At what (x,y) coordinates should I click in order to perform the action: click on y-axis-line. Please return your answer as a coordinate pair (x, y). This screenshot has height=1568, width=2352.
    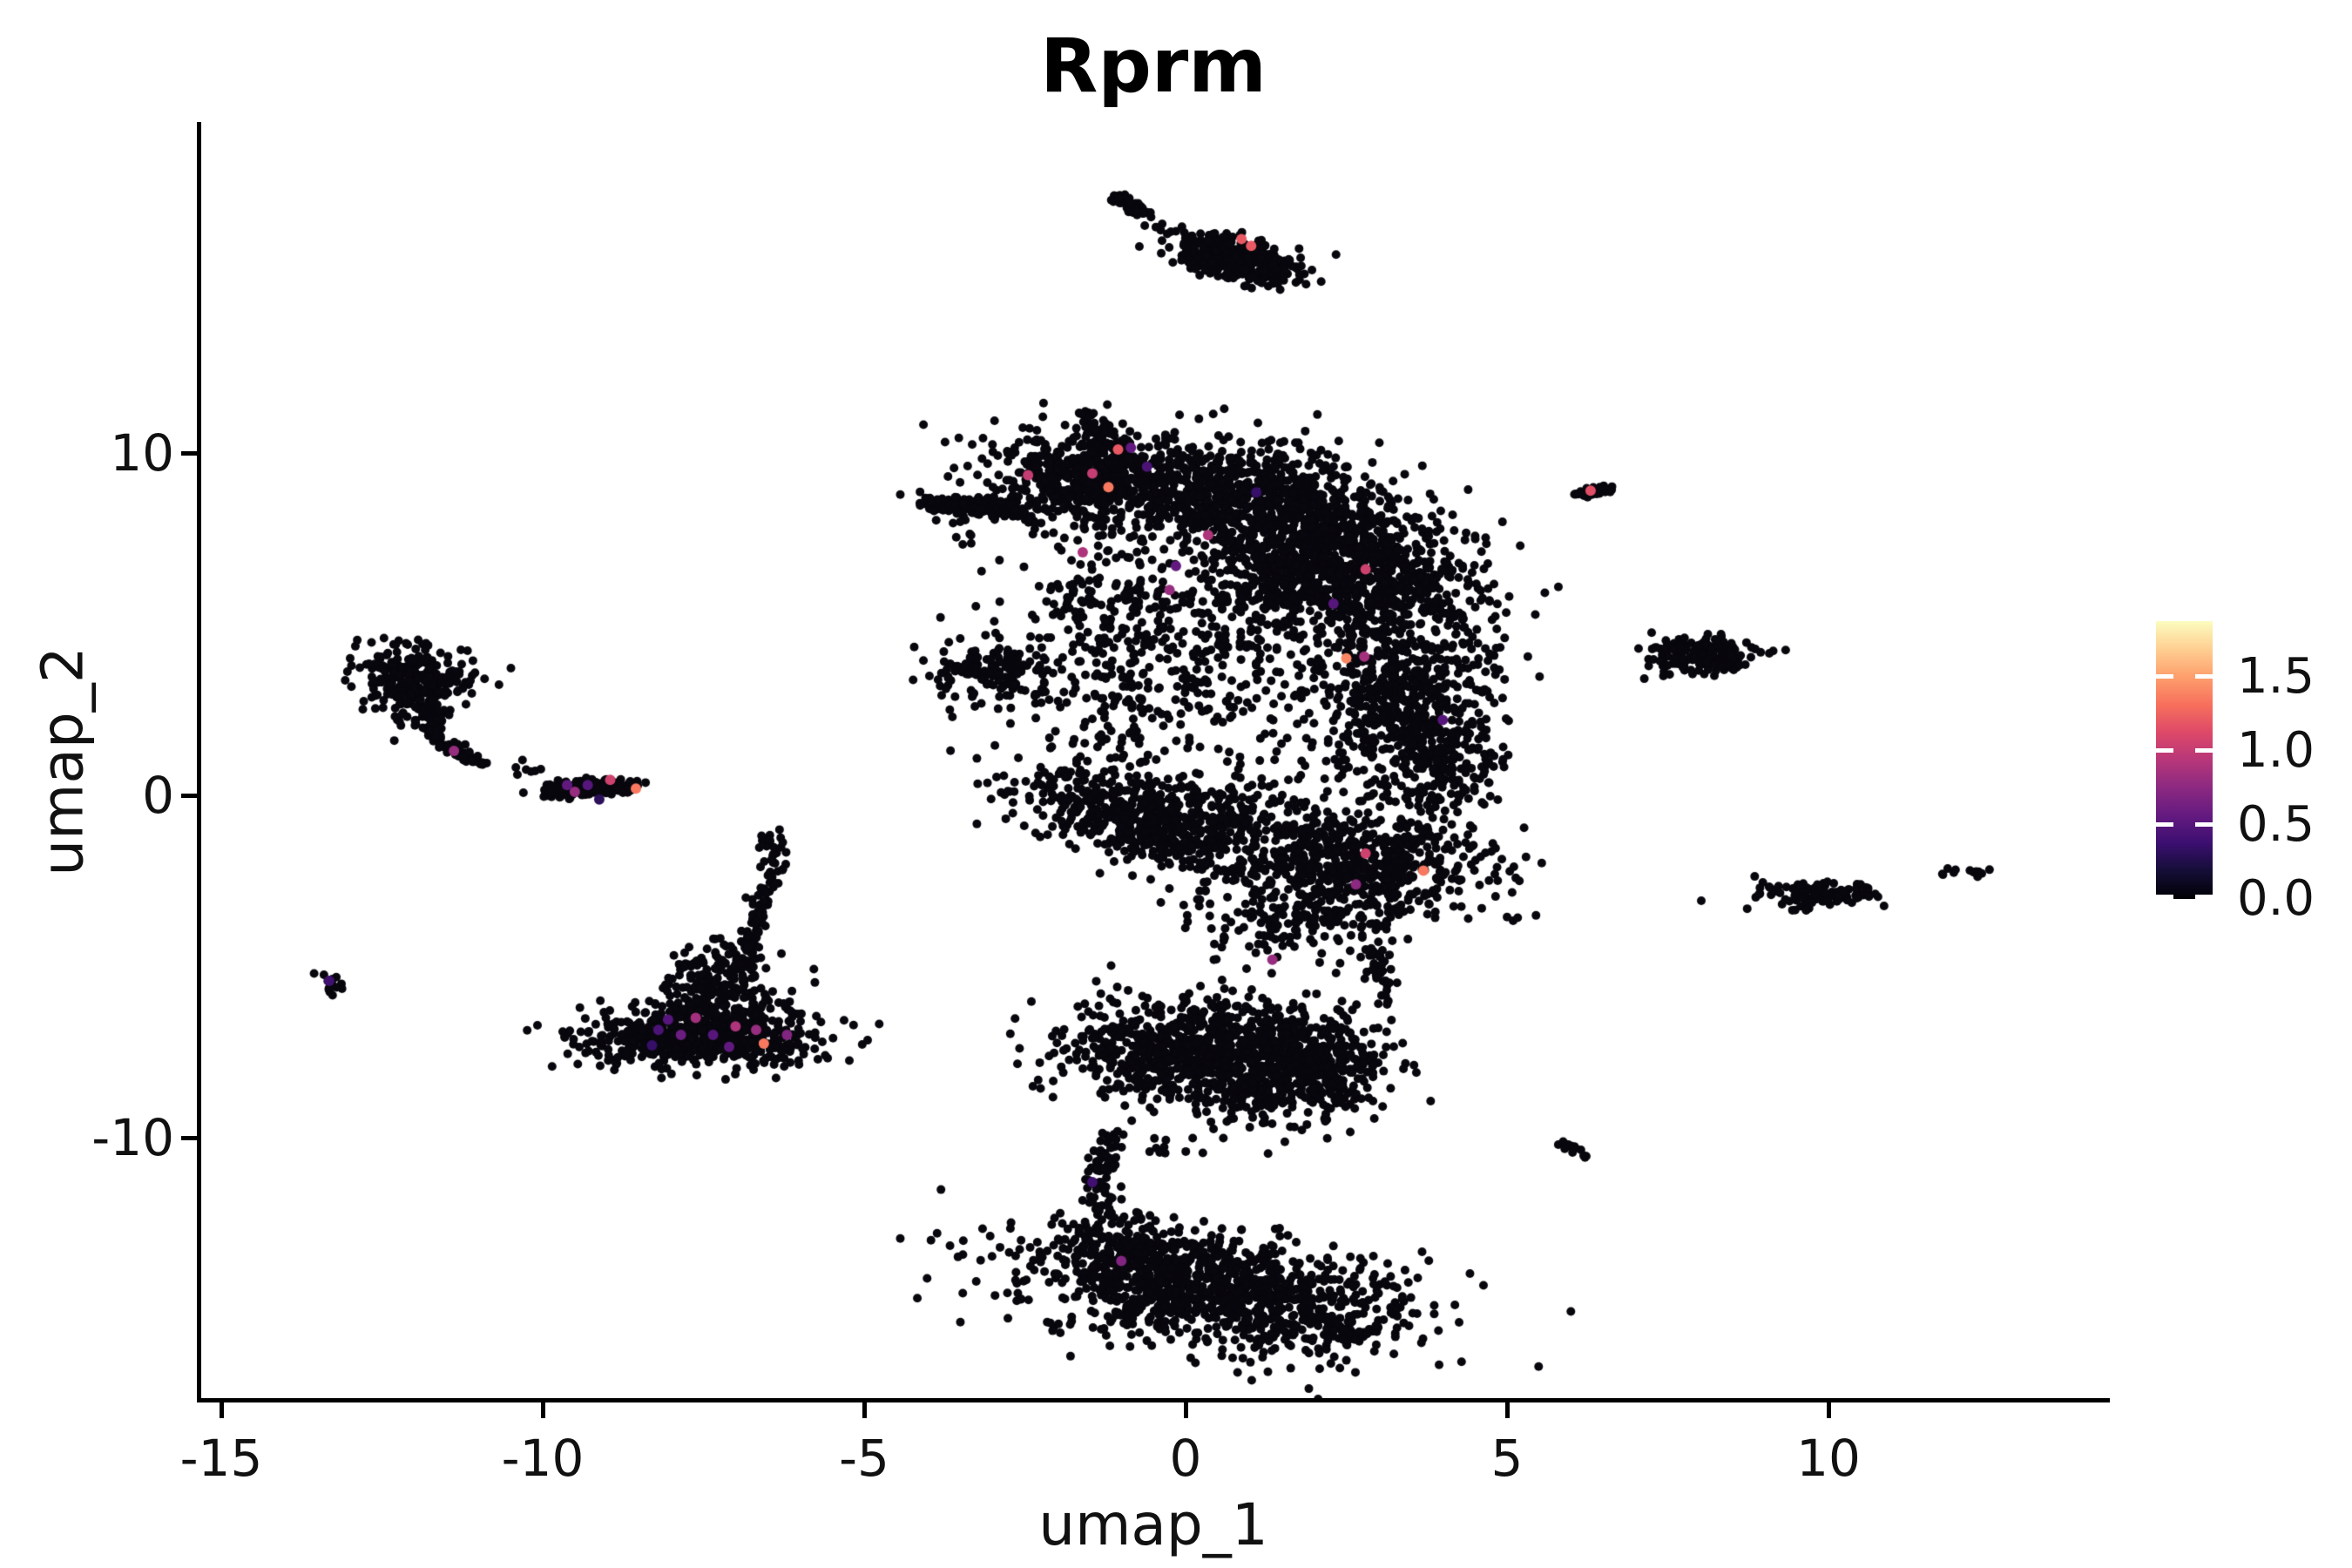
    Looking at the image, I should click on (199, 762).